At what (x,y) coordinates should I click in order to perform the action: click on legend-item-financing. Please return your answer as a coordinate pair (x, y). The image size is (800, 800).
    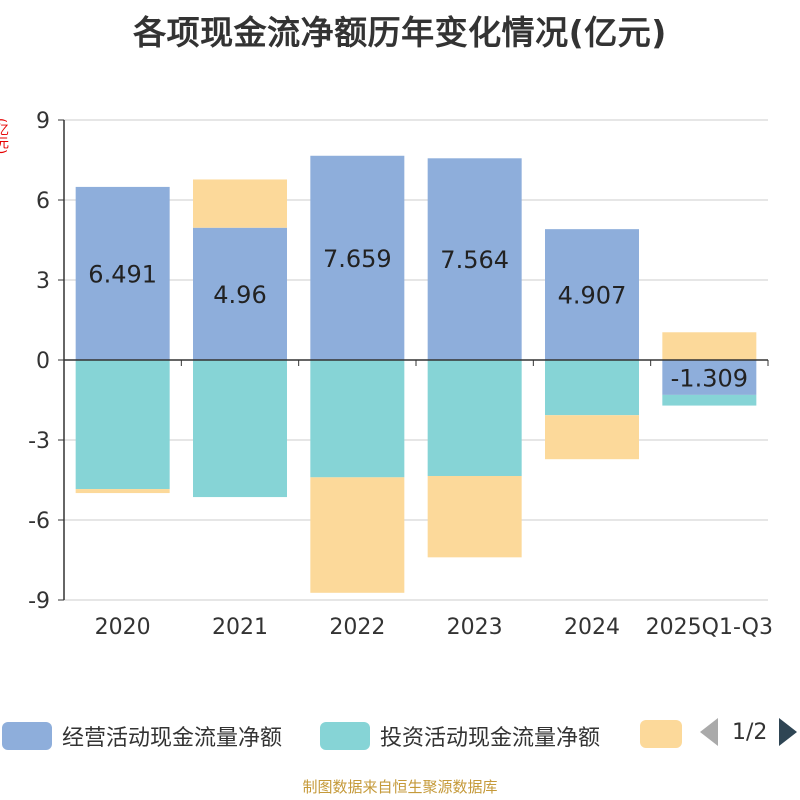
    Looking at the image, I should click on (666, 734).